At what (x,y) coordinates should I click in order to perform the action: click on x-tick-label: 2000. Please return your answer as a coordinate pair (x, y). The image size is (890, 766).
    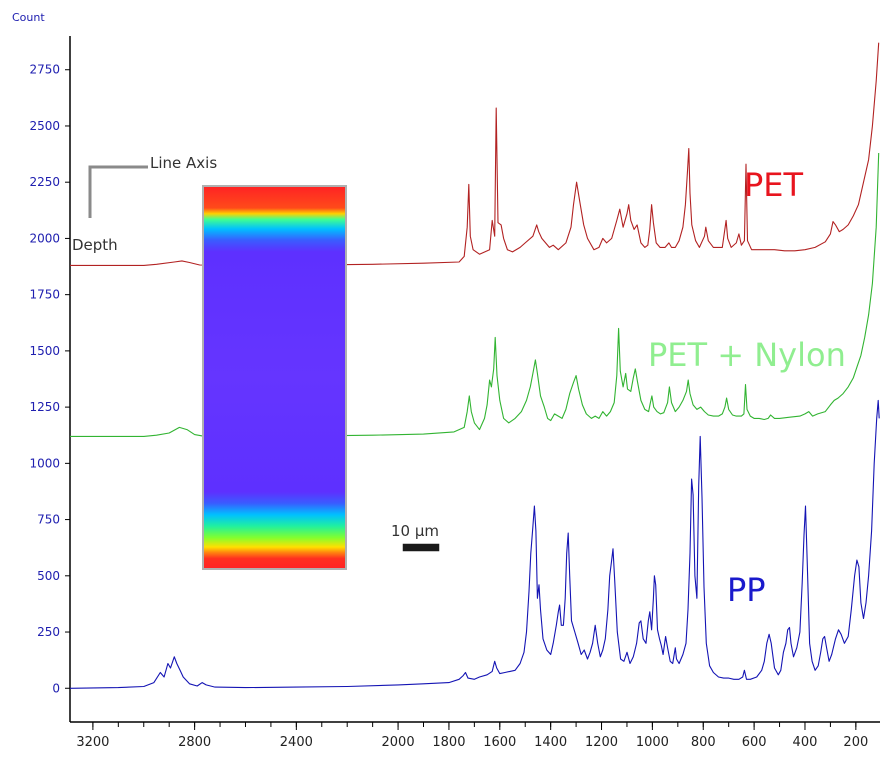
    Looking at the image, I should click on (398, 742).